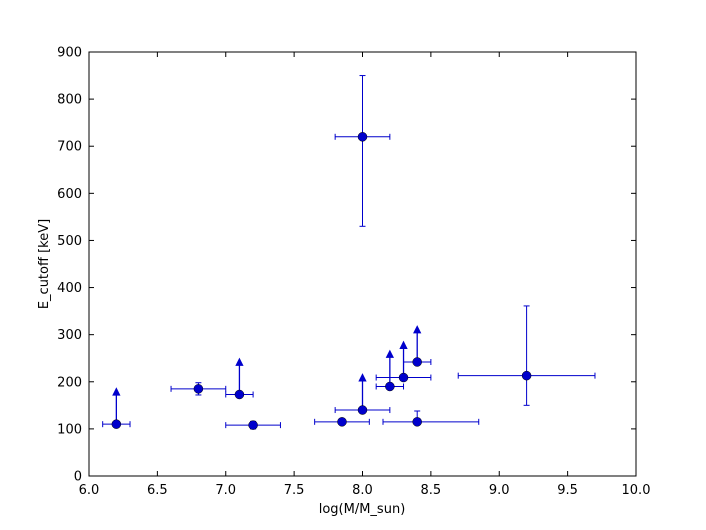 The image size is (706, 530). I want to click on x-axis-label: log(M/M_sun), so click(362, 509).